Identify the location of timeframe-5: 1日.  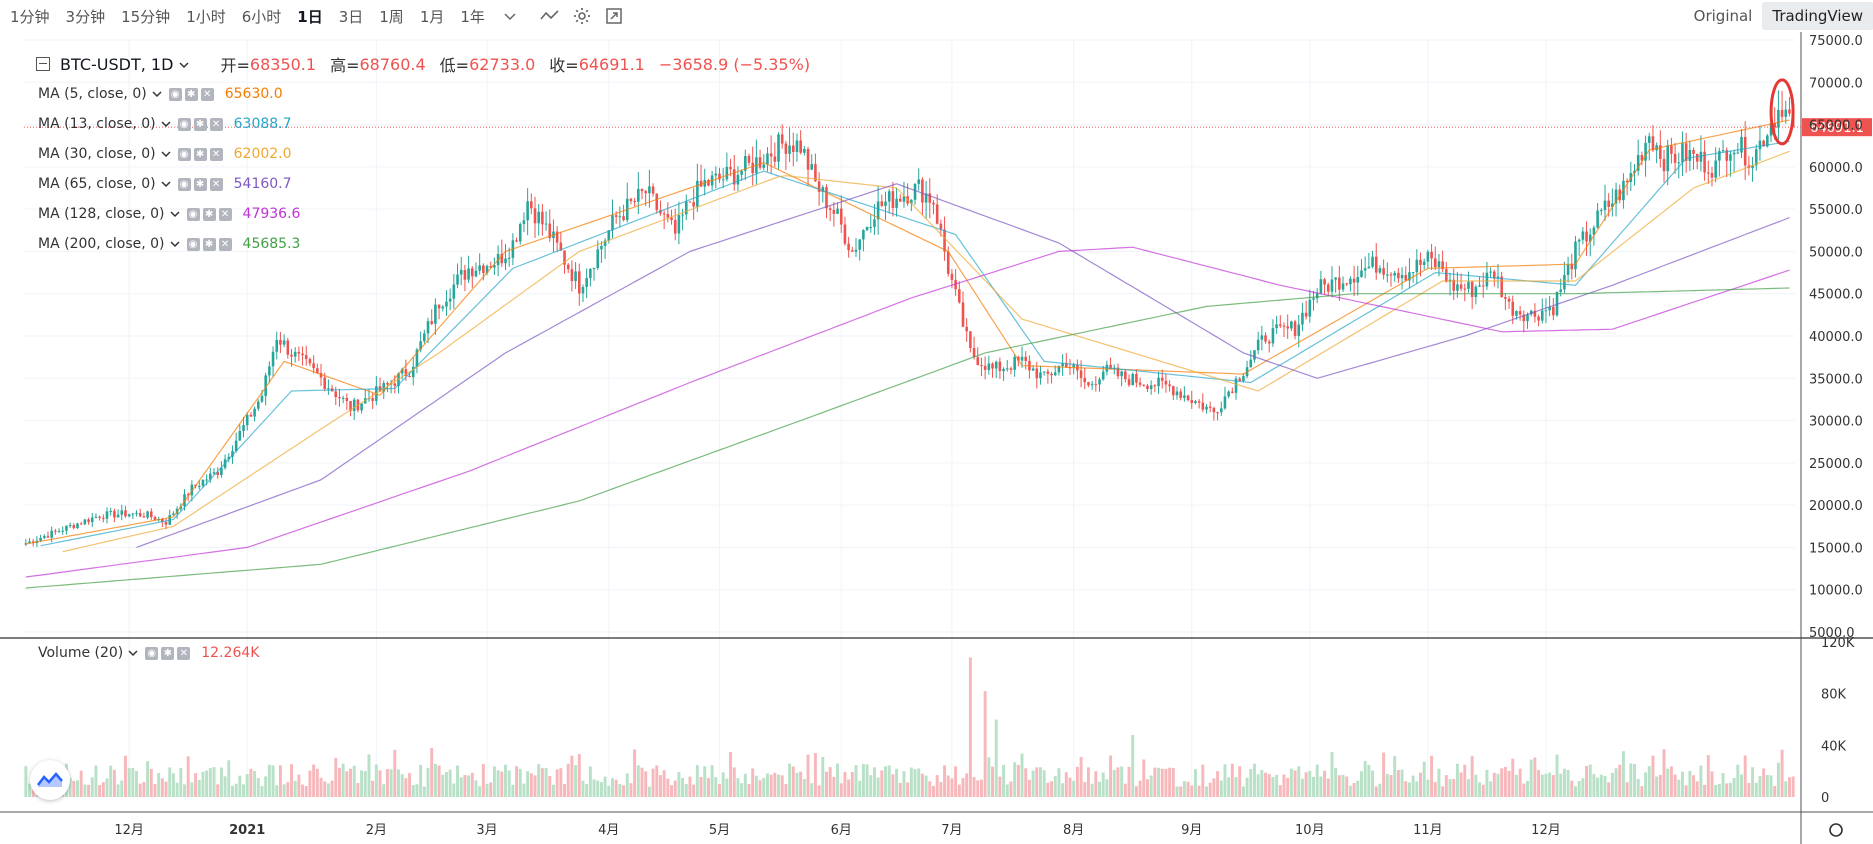
(310, 16).